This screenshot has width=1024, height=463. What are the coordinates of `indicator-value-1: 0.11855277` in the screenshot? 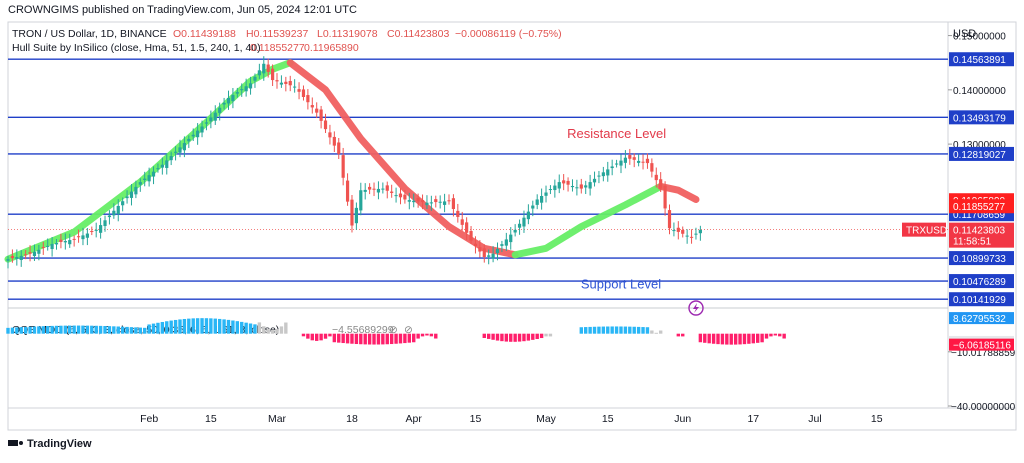 It's located at (277, 48).